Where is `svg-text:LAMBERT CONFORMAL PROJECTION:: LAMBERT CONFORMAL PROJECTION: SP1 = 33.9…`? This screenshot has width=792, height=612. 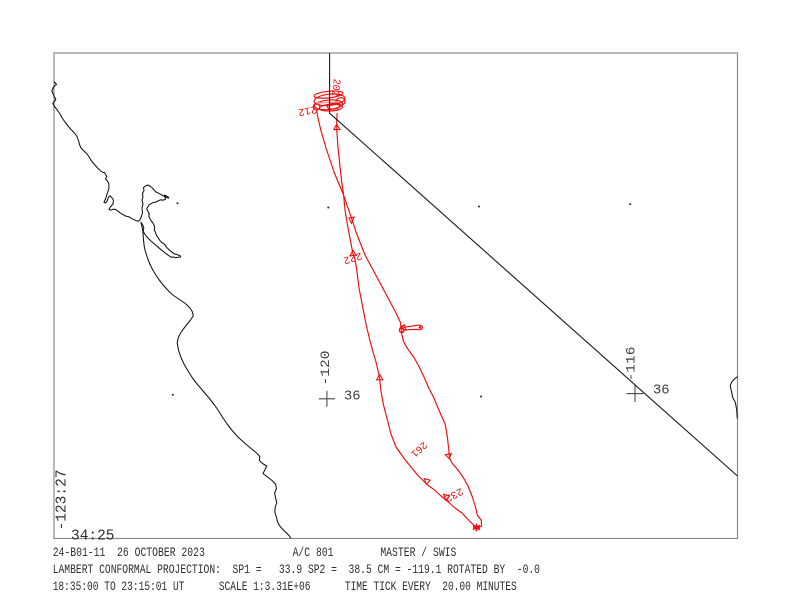
svg-text:LAMBERT CONFORMAL PROJECTION:: LAMBERT CONFORMAL PROJECTION: SP1 = 33.9… is located at coordinates (296, 569).